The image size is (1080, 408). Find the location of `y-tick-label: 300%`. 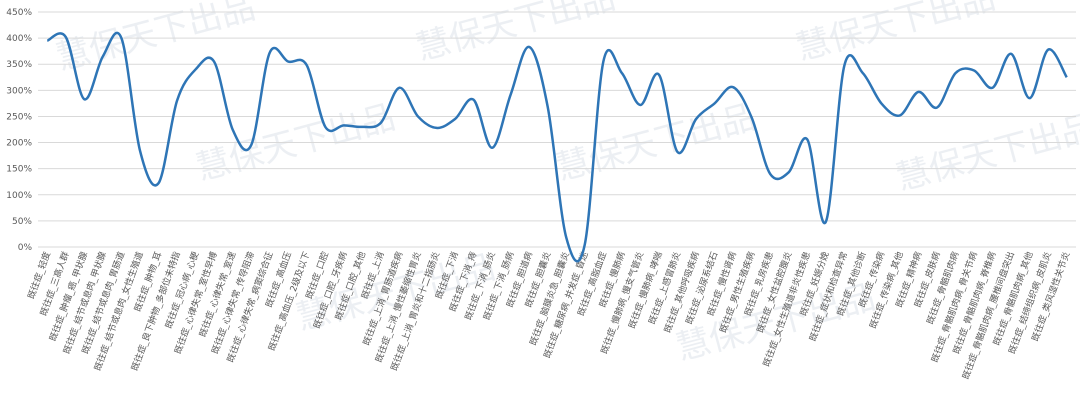

y-tick-label: 300% is located at coordinates (19, 91).